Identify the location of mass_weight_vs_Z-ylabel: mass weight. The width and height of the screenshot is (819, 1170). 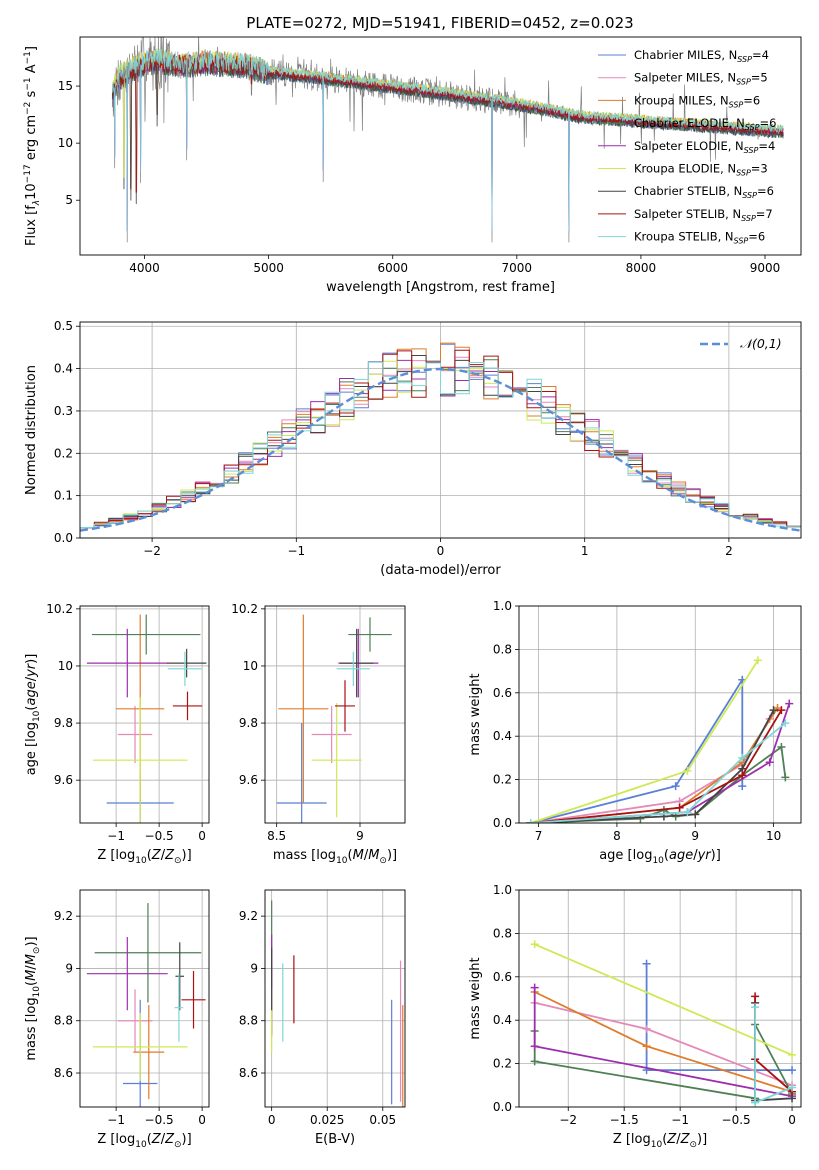
(475, 998).